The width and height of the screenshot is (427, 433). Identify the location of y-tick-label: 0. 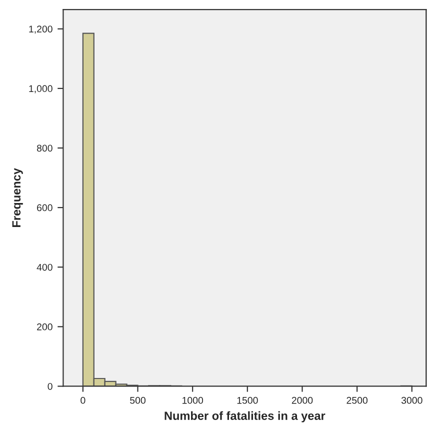
(50, 386).